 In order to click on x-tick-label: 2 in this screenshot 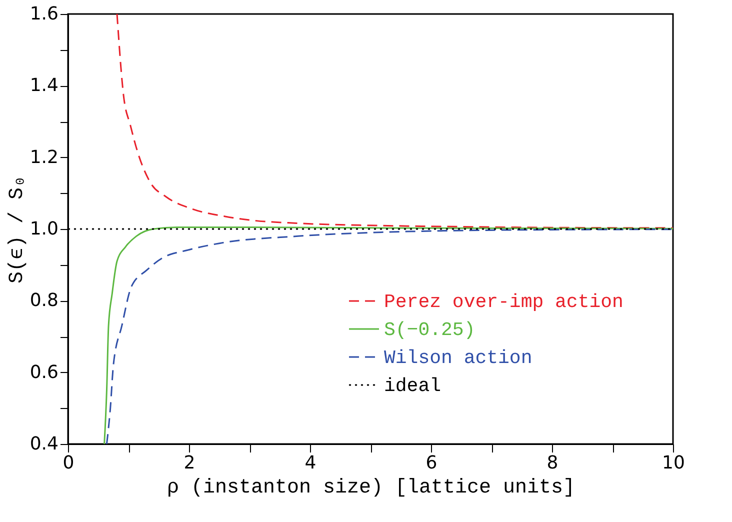, I will do `click(190, 463)`.